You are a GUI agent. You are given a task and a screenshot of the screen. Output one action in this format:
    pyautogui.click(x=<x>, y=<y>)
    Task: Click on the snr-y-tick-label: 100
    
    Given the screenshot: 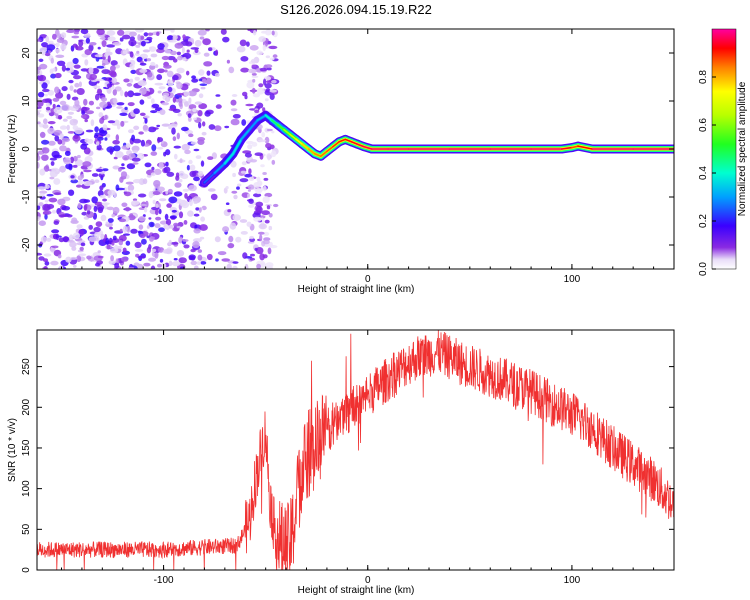 What is the action you would take?
    pyautogui.click(x=26, y=488)
    